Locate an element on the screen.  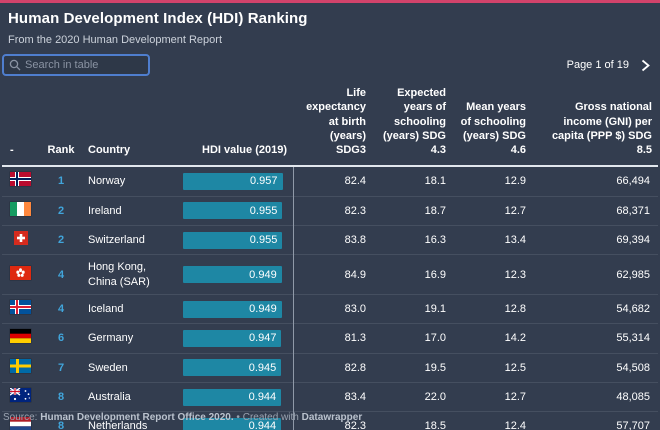
flag-norway-icon is located at coordinates (20, 179).